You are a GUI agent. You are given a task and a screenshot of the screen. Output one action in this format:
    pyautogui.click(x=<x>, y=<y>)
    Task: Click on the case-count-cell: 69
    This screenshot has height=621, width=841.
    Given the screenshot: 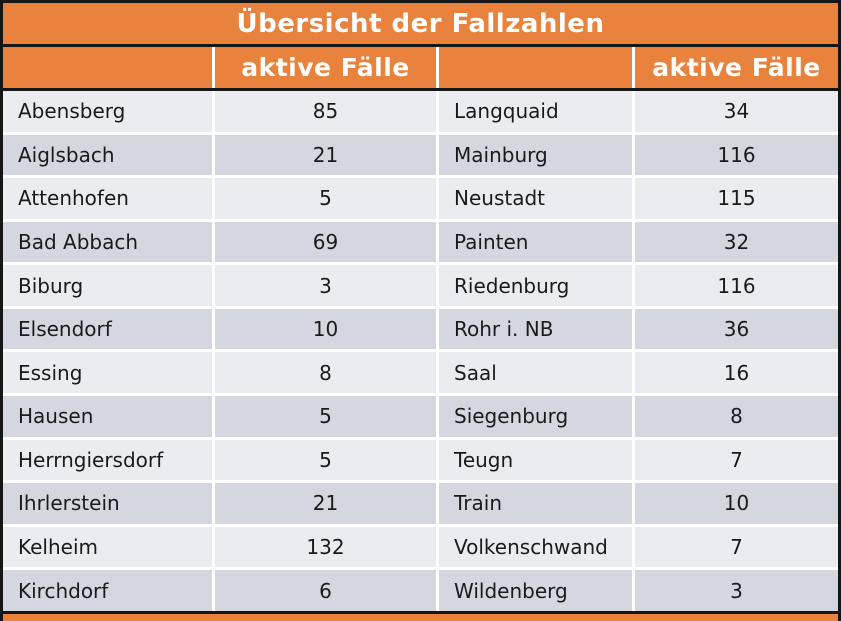 What is the action you would take?
    pyautogui.click(x=325, y=242)
    